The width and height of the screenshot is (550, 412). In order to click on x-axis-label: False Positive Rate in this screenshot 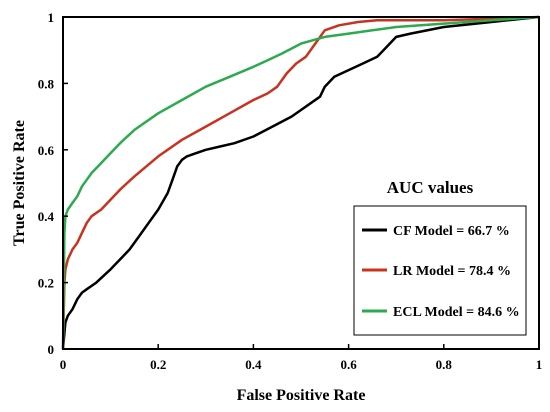, I will do `click(301, 395)`.